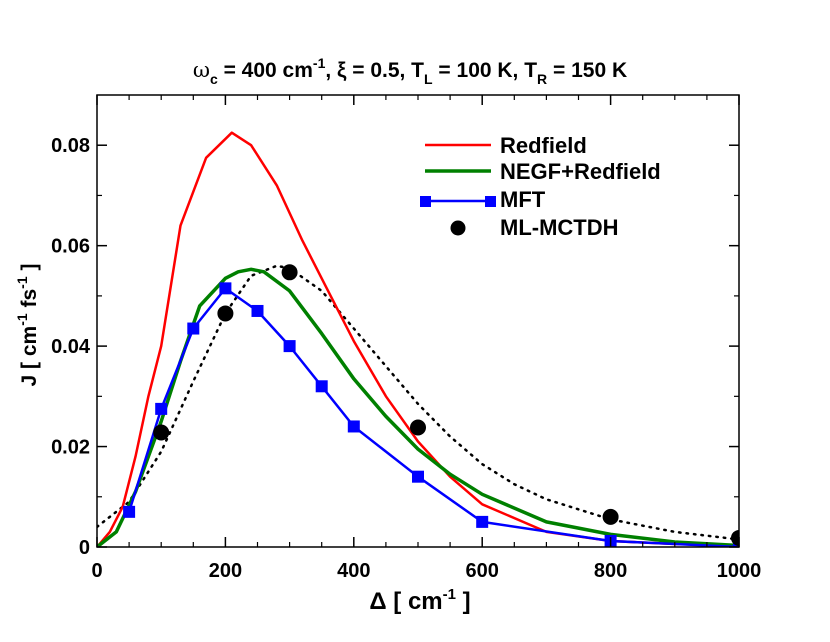  Describe the element at coordinates (96, 571) in the screenshot. I see `x-tick-label: 0` at that location.